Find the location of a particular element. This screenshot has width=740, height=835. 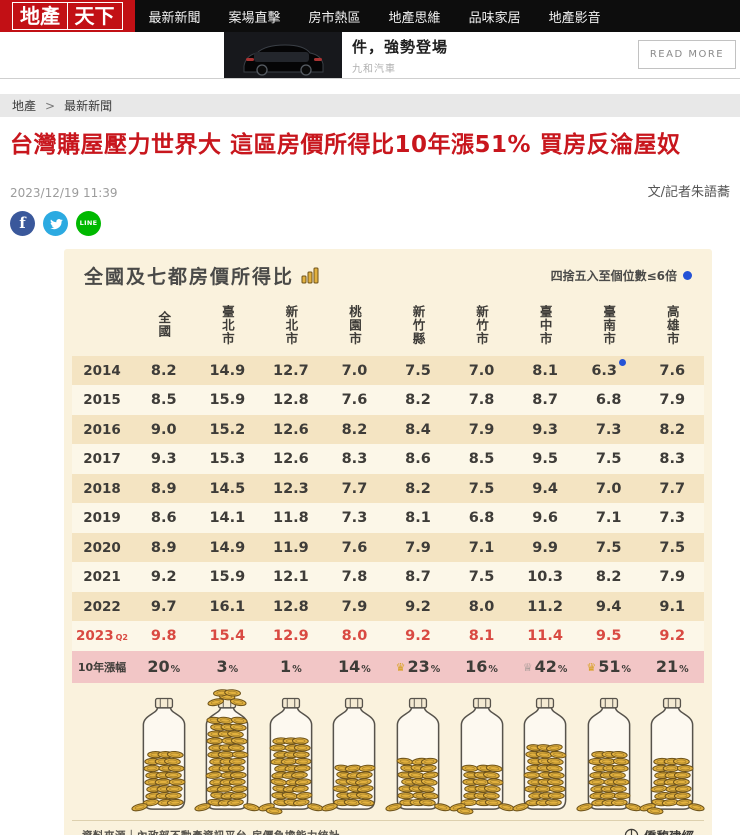

breadcrumb-page: 最新新聞 is located at coordinates (88, 106).